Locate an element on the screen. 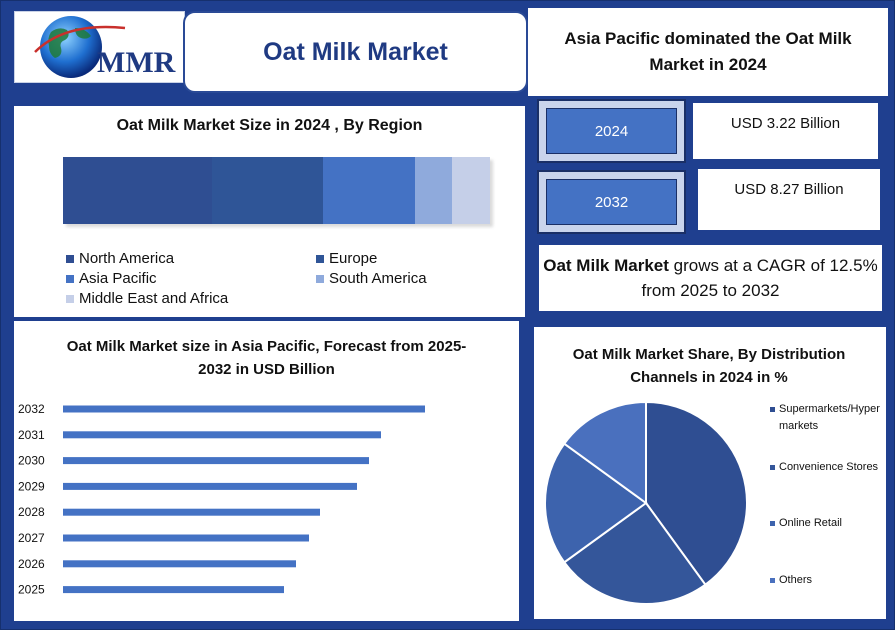 Image resolution: width=895 pixels, height=630 pixels. year-2032-label: 2032 is located at coordinates (611, 202).